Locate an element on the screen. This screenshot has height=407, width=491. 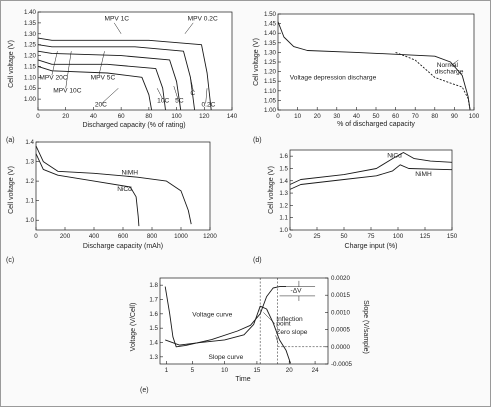
panel-a-ytick-label: 1.10 is located at coordinates (30, 77).